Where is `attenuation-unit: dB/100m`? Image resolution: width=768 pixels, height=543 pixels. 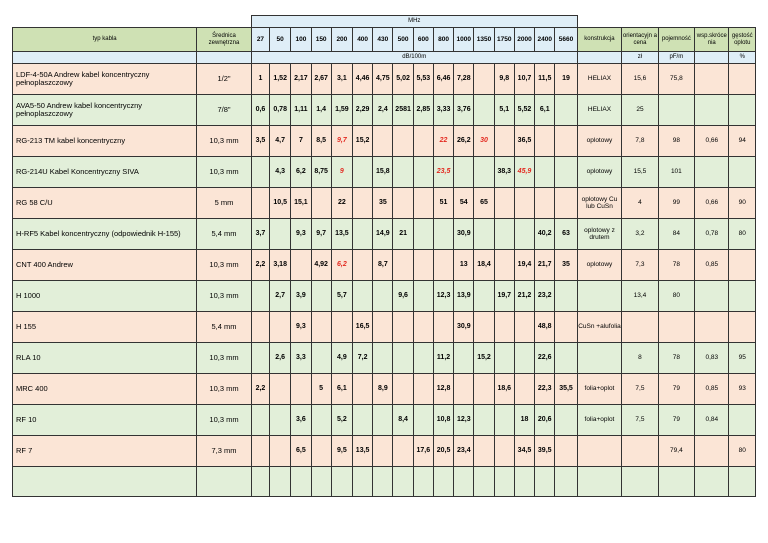
attenuation-unit: dB/100m is located at coordinates (414, 57).